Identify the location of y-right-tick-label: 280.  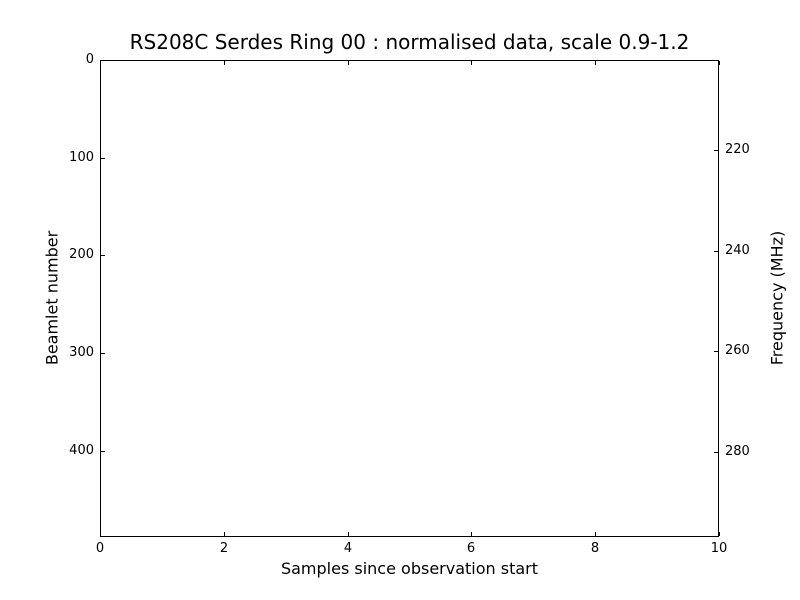
(737, 451).